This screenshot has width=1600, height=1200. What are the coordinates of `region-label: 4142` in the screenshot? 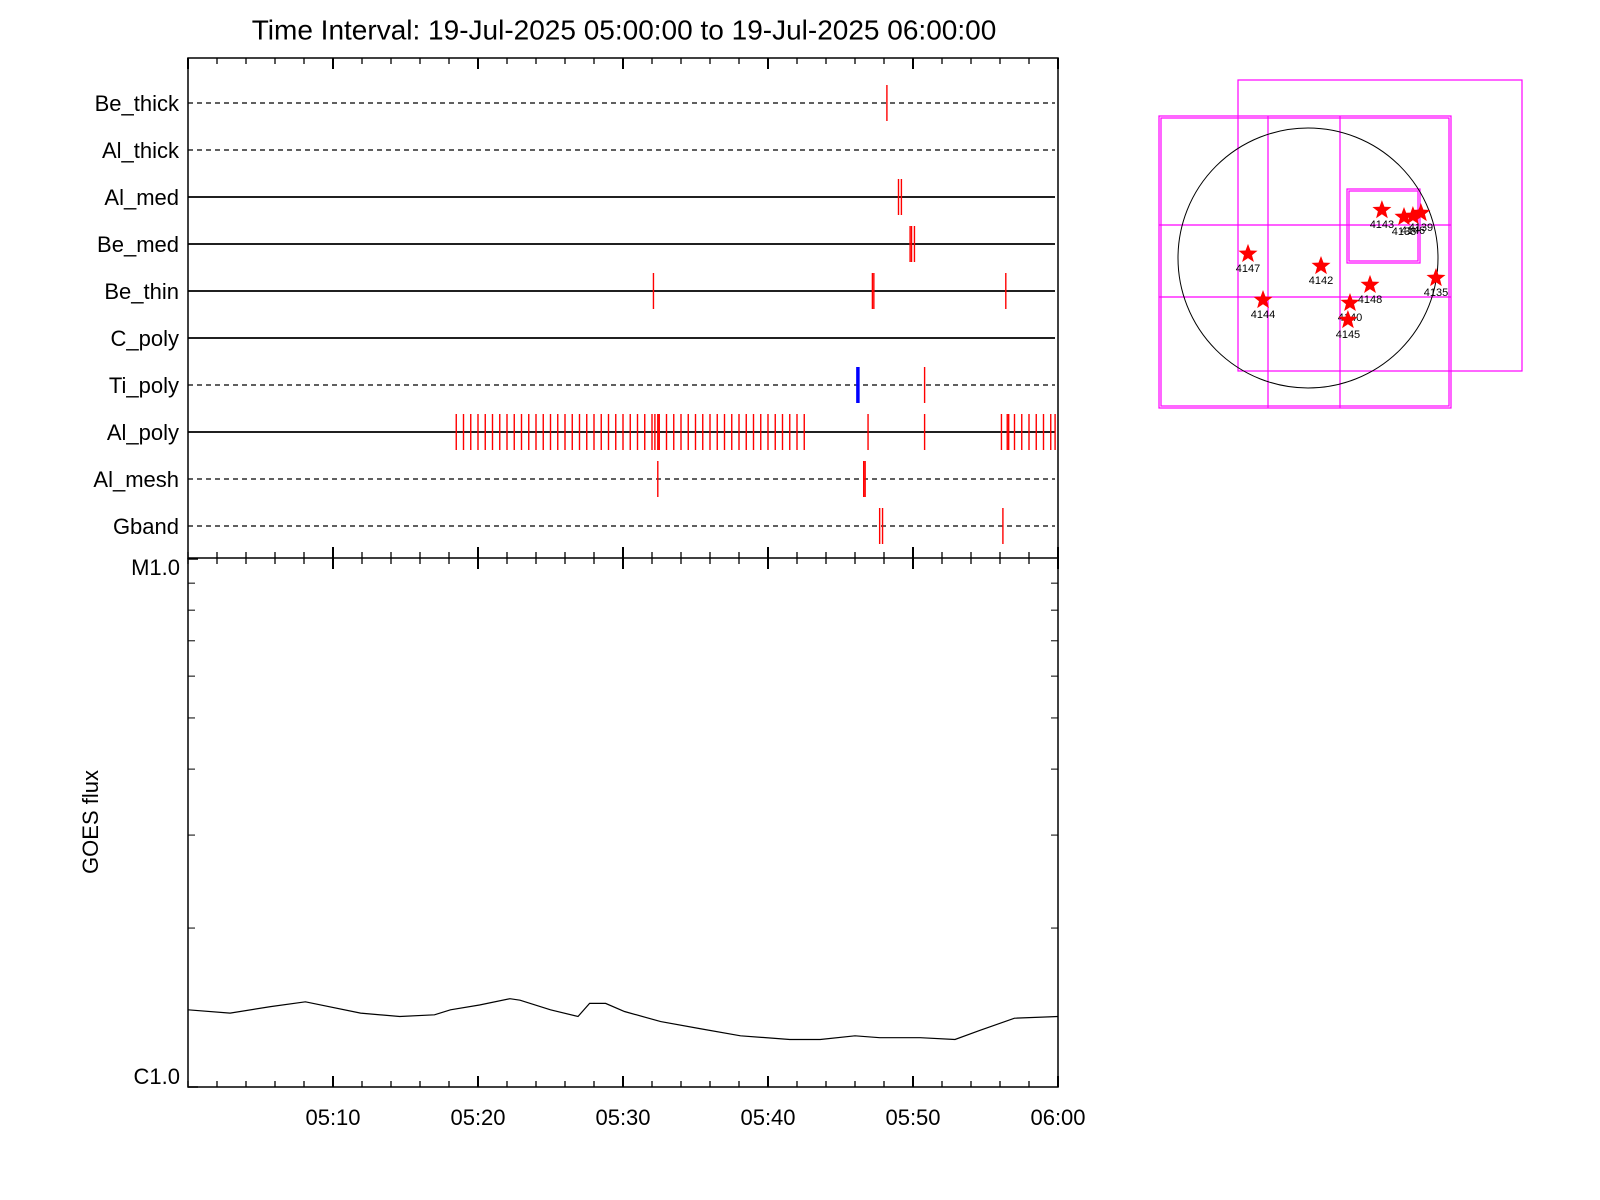 It's located at (1321, 281).